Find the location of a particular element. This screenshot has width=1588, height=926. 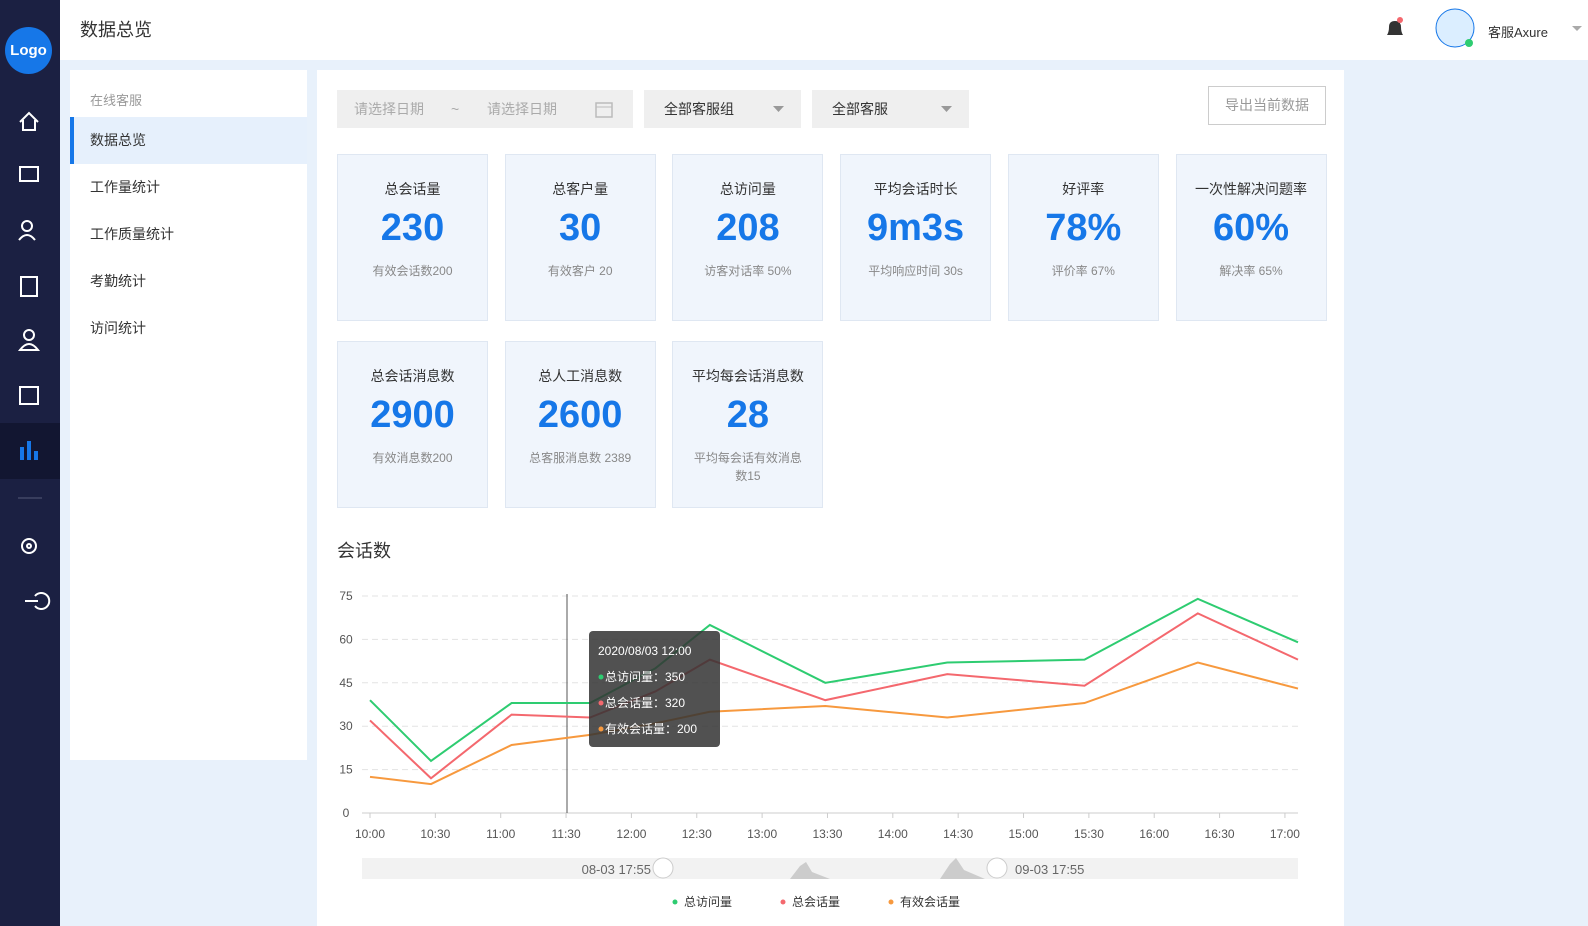

stat-card: 总会话消息数 2900 有效消息数200 is located at coordinates (412, 424).